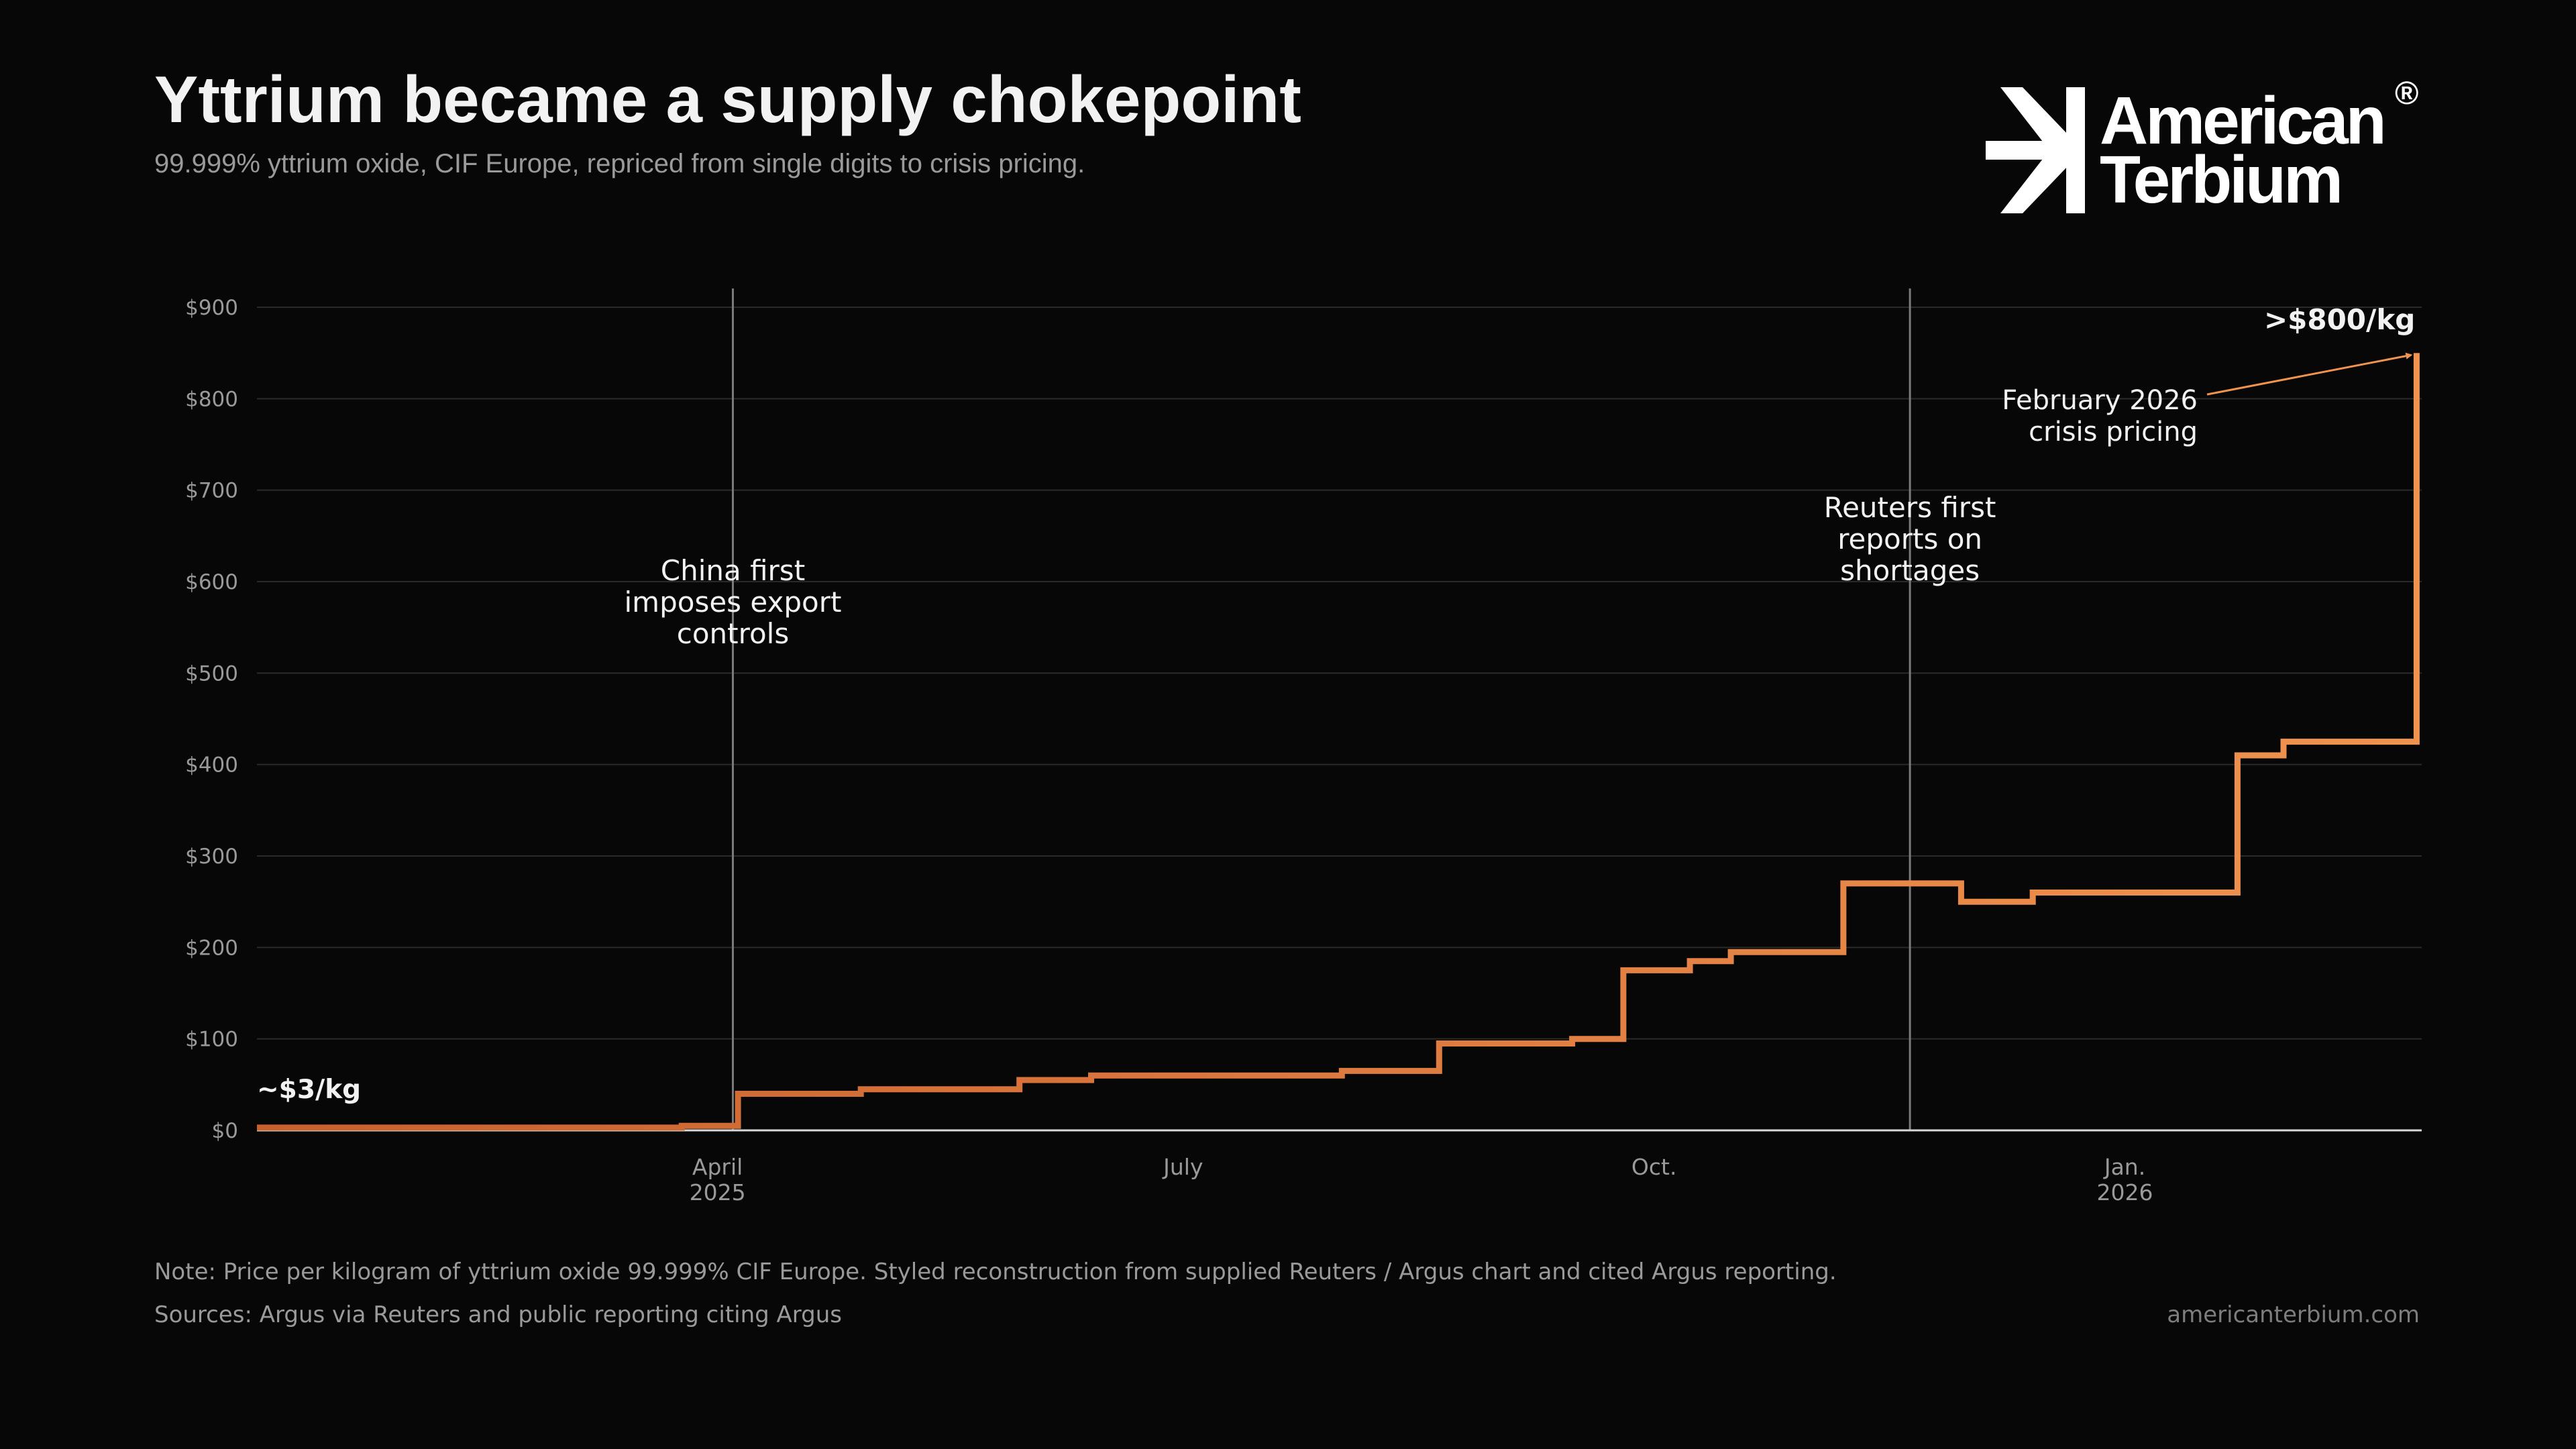 The width and height of the screenshot is (2576, 1449). Describe the element at coordinates (2339, 319) in the screenshot. I see `end-price-label: >$800/kg` at that location.